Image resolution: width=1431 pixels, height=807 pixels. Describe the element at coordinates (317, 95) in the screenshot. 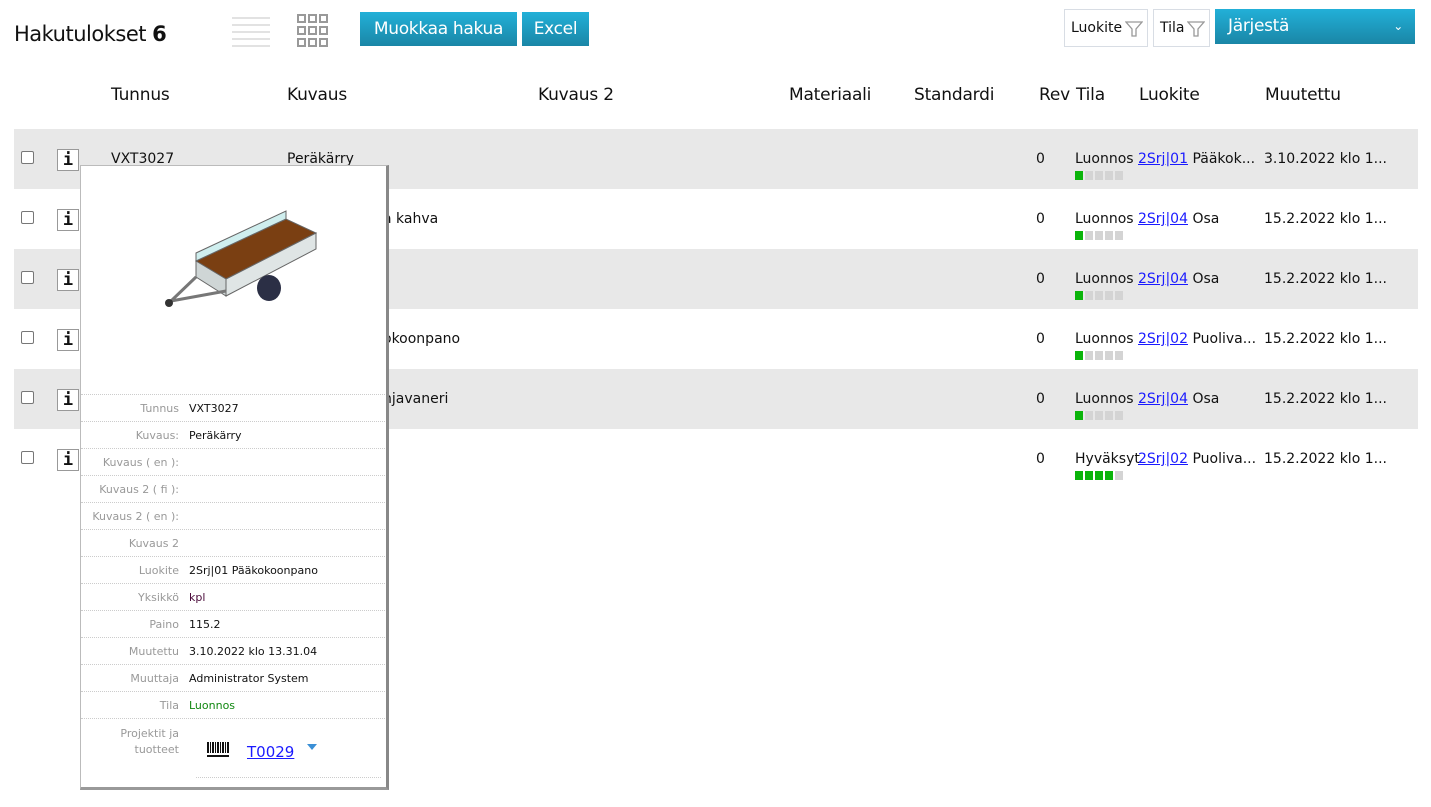

I see `col-kuvaus: Kuvaus` at that location.